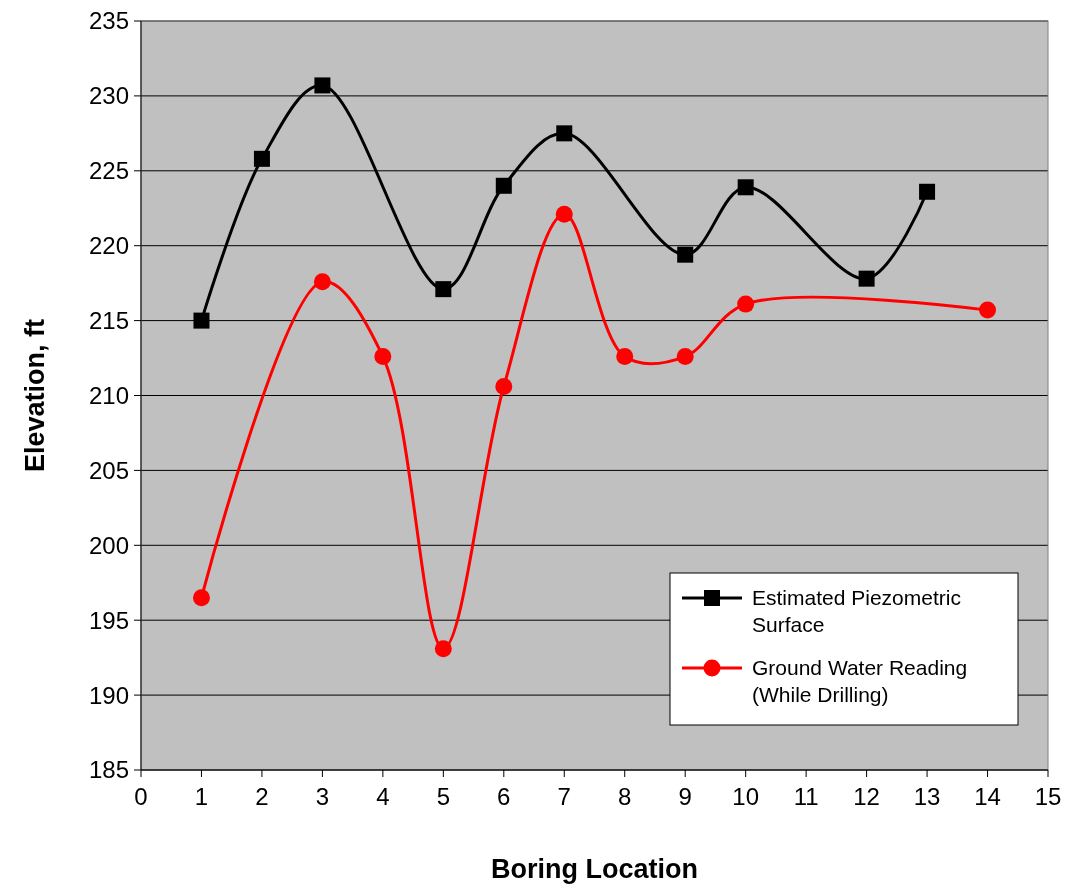 The width and height of the screenshot is (1075, 888). Describe the element at coordinates (806, 796) in the screenshot. I see `x-tick-label: 11` at that location.